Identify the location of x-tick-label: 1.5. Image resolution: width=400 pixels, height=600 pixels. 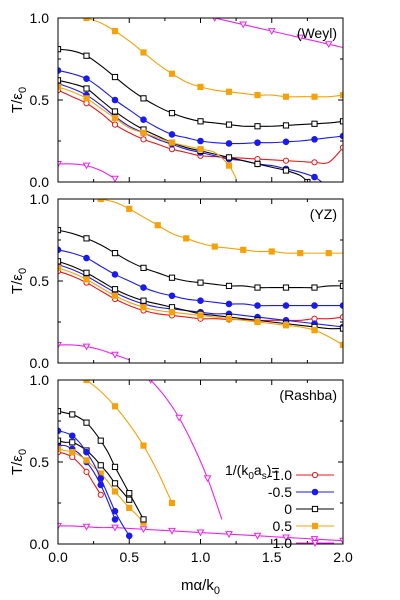
(272, 557).